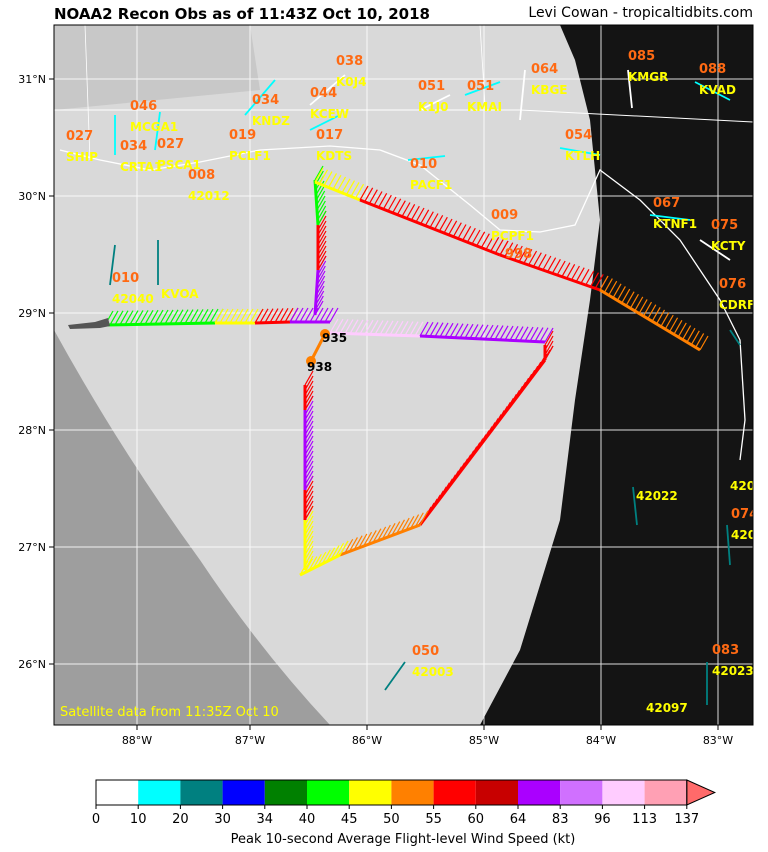  What do you see at coordinates (391, 819) in the screenshot?
I see `colorbar-tick-label: 50` at bounding box center [391, 819].